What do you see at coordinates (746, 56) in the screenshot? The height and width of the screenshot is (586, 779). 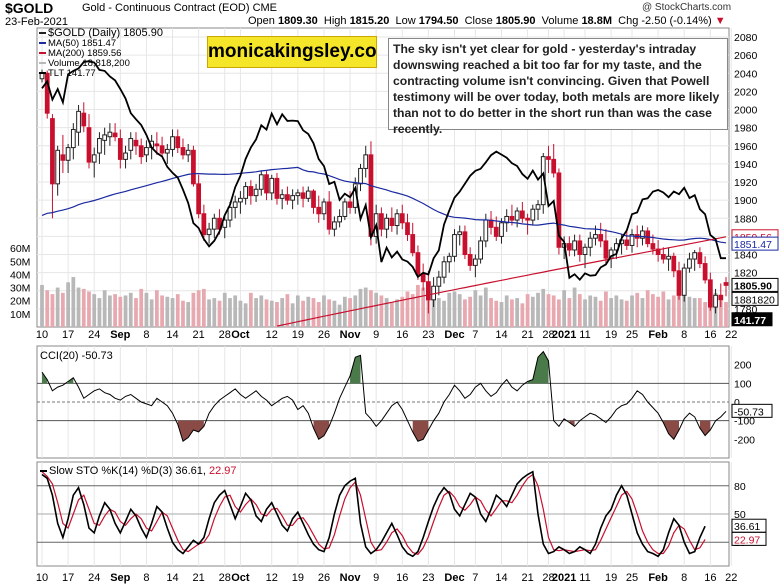 I see `y-tick-label: 2060` at bounding box center [746, 56].